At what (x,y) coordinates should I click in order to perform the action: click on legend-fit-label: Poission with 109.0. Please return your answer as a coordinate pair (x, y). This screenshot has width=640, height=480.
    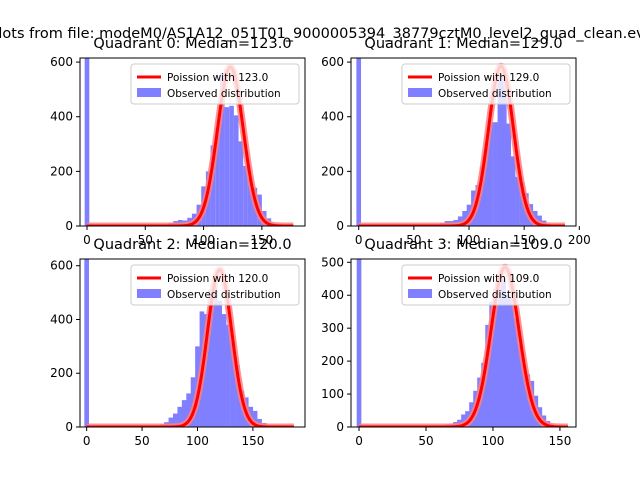
    Looking at the image, I should click on (488, 279).